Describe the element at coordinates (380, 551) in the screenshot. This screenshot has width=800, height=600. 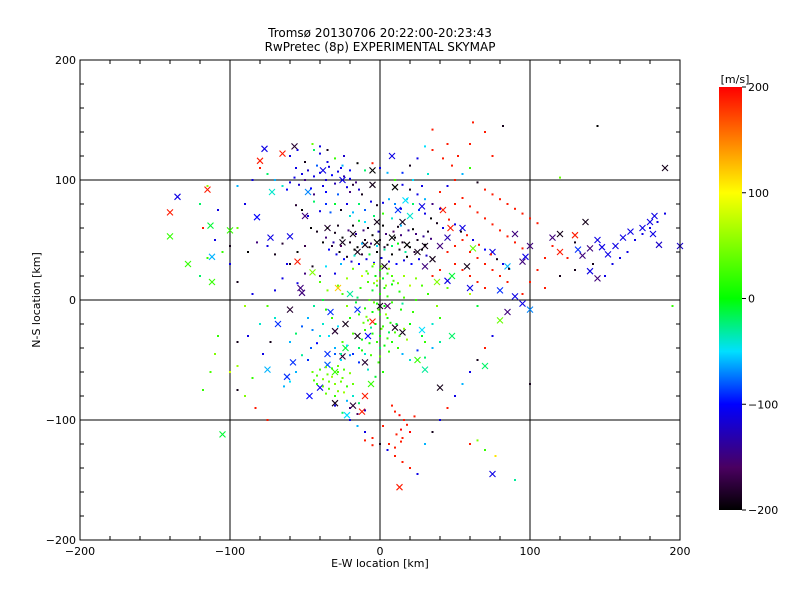
I see `x-tick-label: 0` at that location.